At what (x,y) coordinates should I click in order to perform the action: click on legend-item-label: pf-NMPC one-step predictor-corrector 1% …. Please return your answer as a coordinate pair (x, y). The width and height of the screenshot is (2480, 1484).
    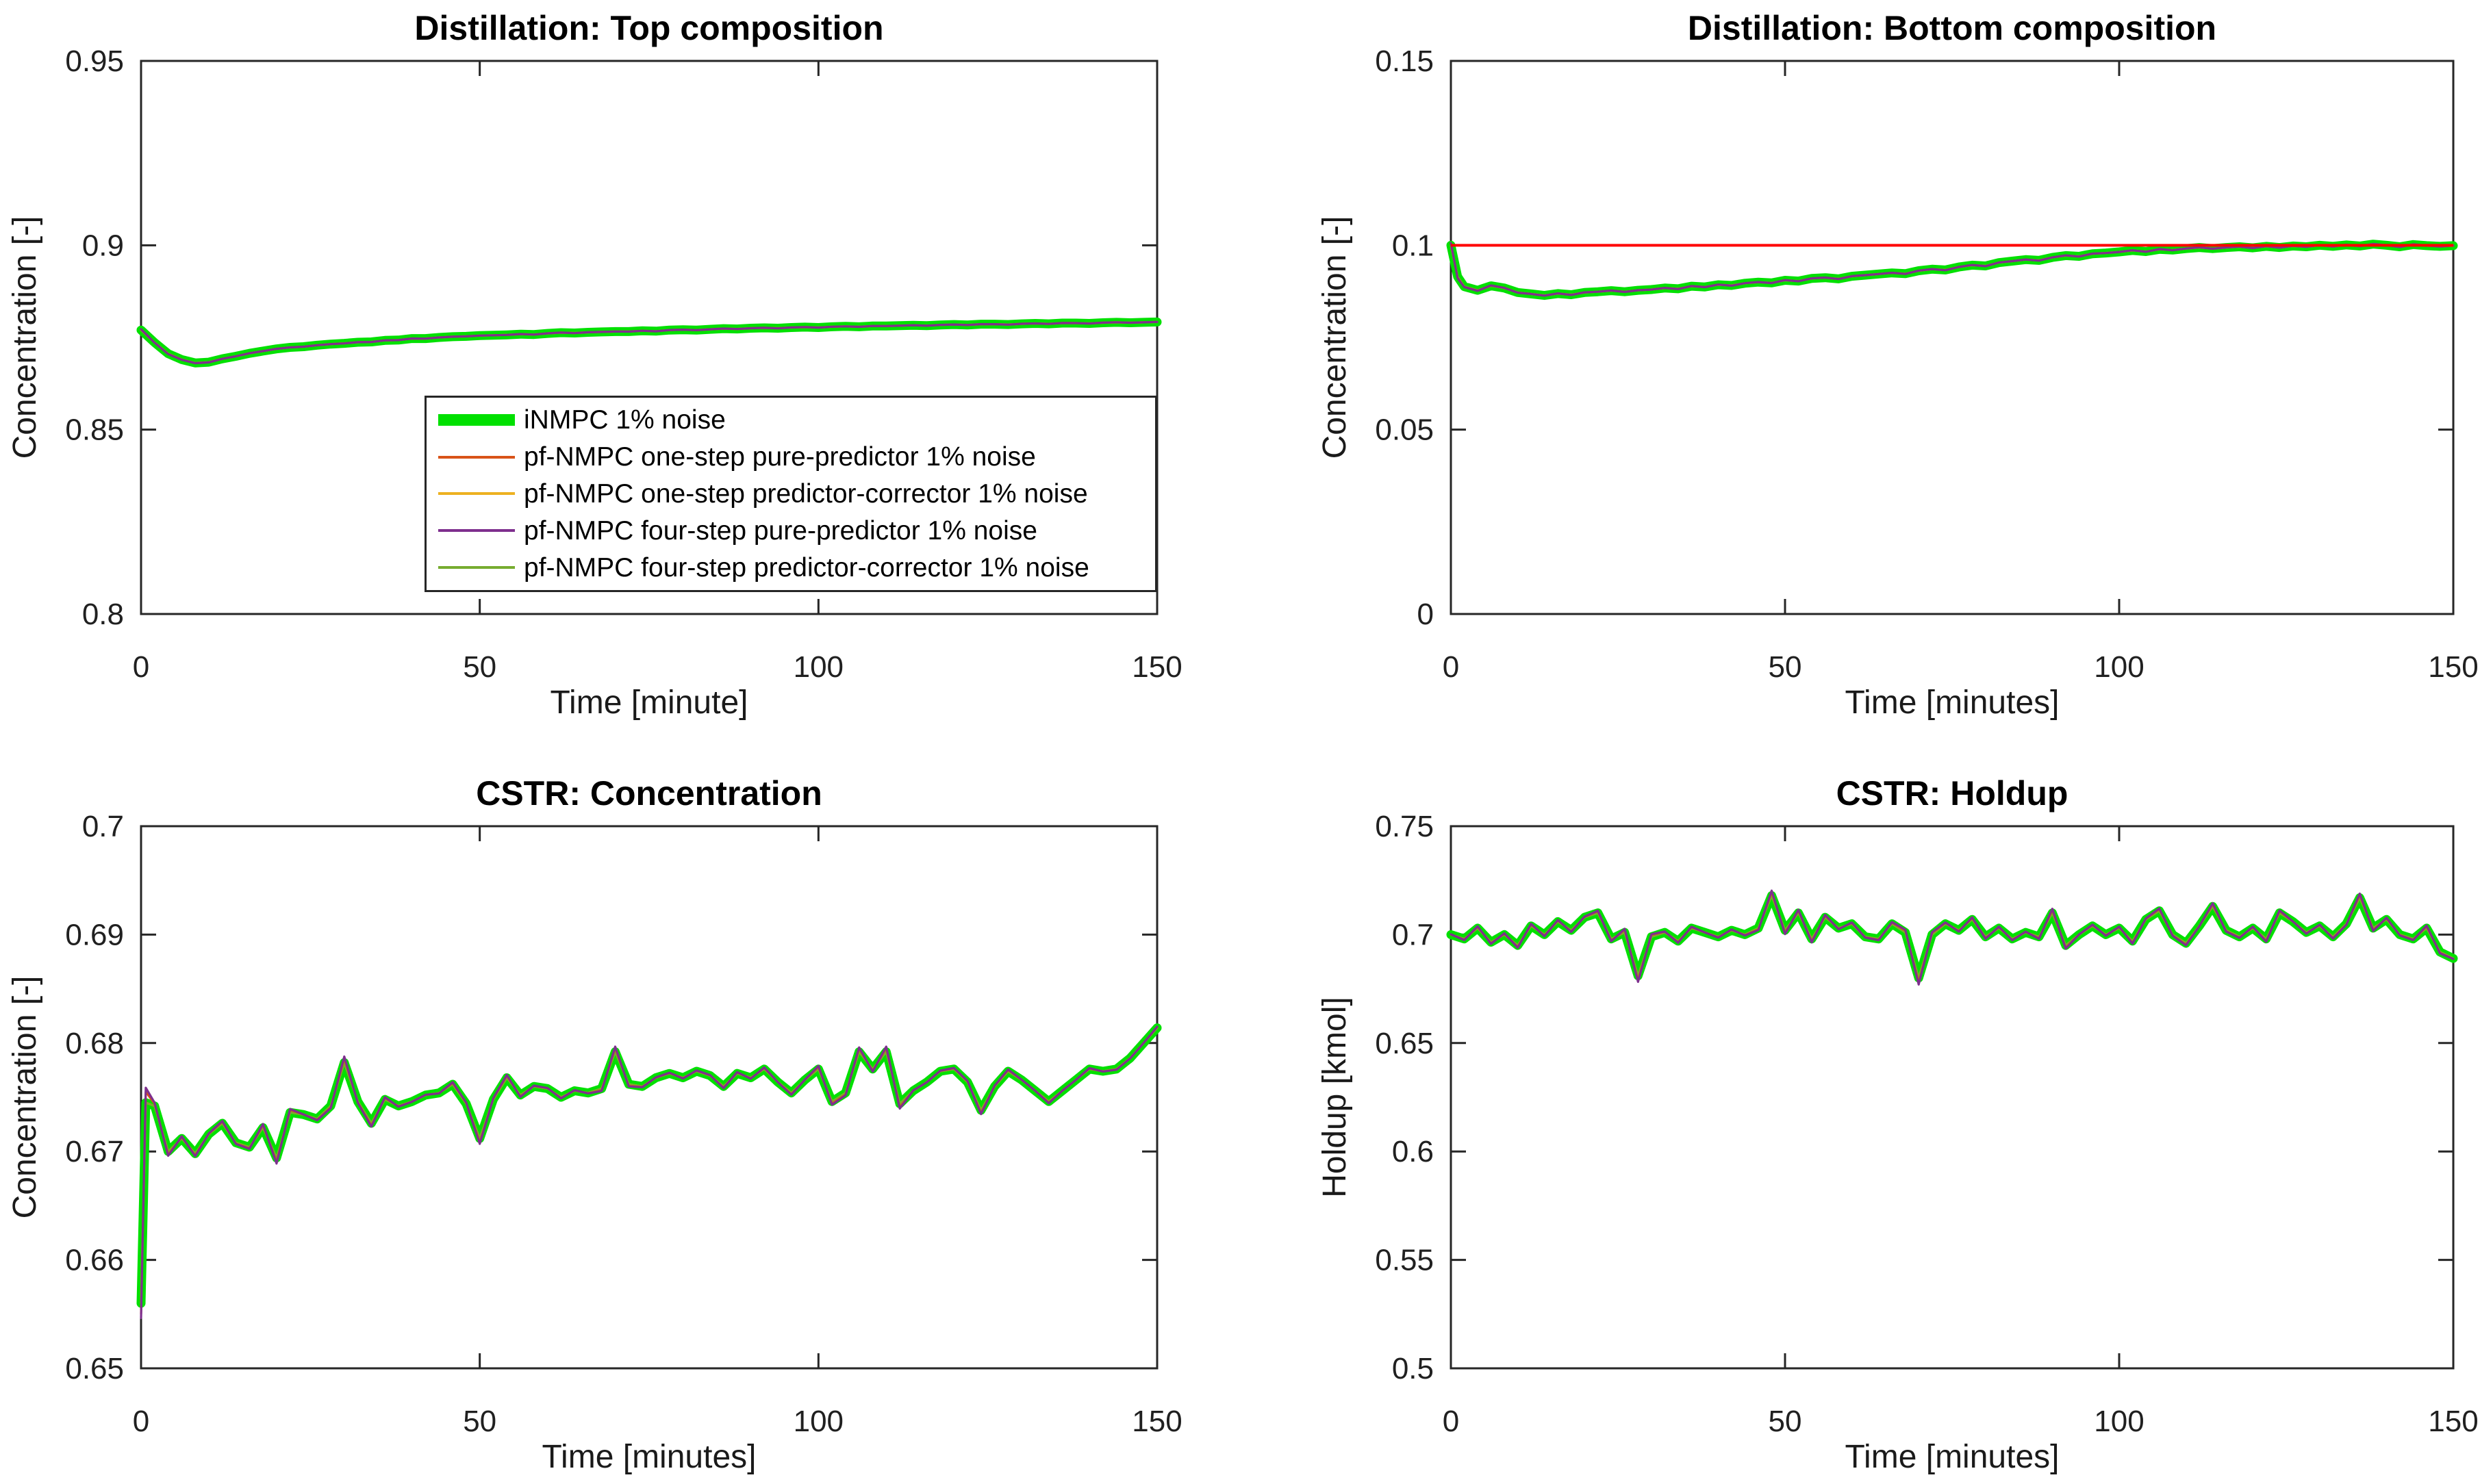
    Looking at the image, I should click on (806, 494).